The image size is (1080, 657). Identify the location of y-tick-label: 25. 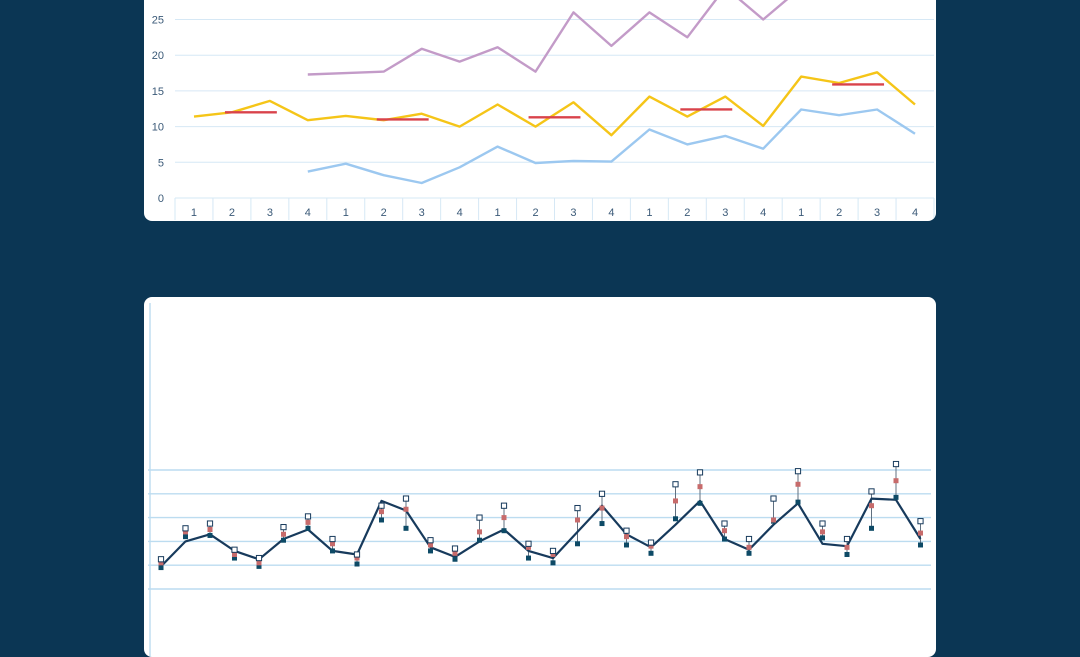
(158, 21).